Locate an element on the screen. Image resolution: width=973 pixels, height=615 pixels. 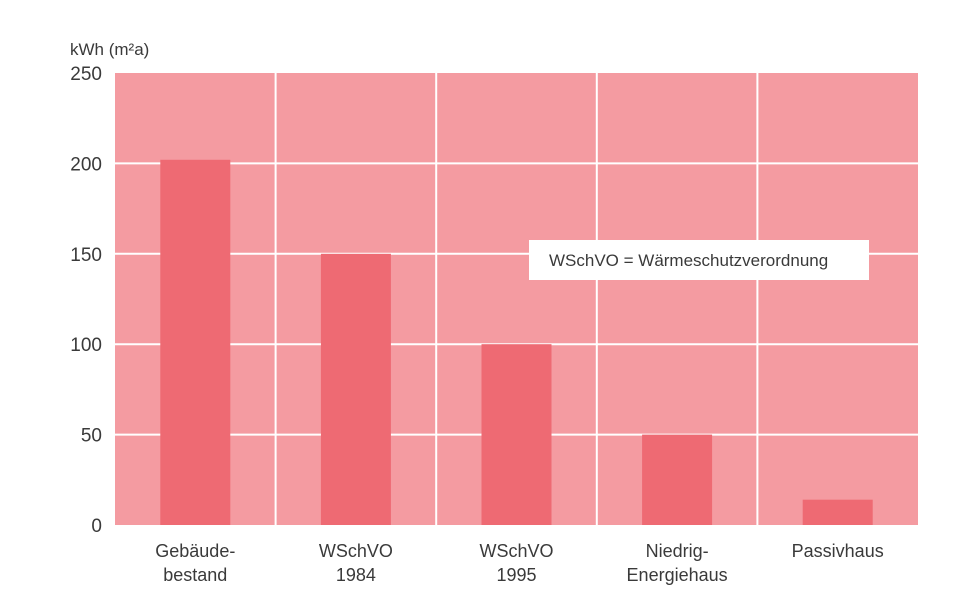
annotation-text: WSchVO = Wärmeschutzverordnung is located at coordinates (688, 260).